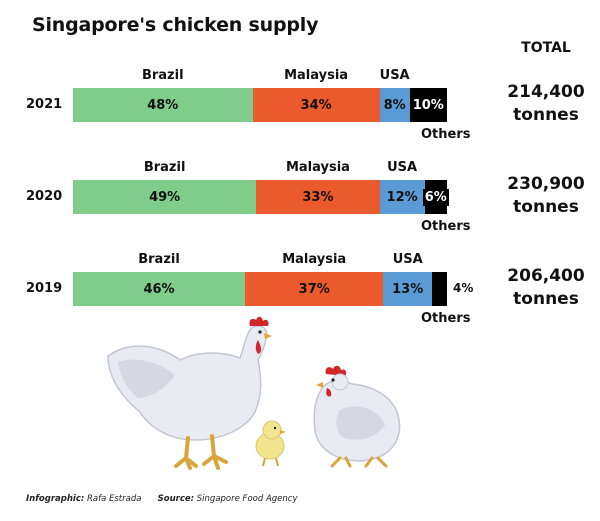  I want to click on bar-segment-usa: 13%, so click(408, 289).